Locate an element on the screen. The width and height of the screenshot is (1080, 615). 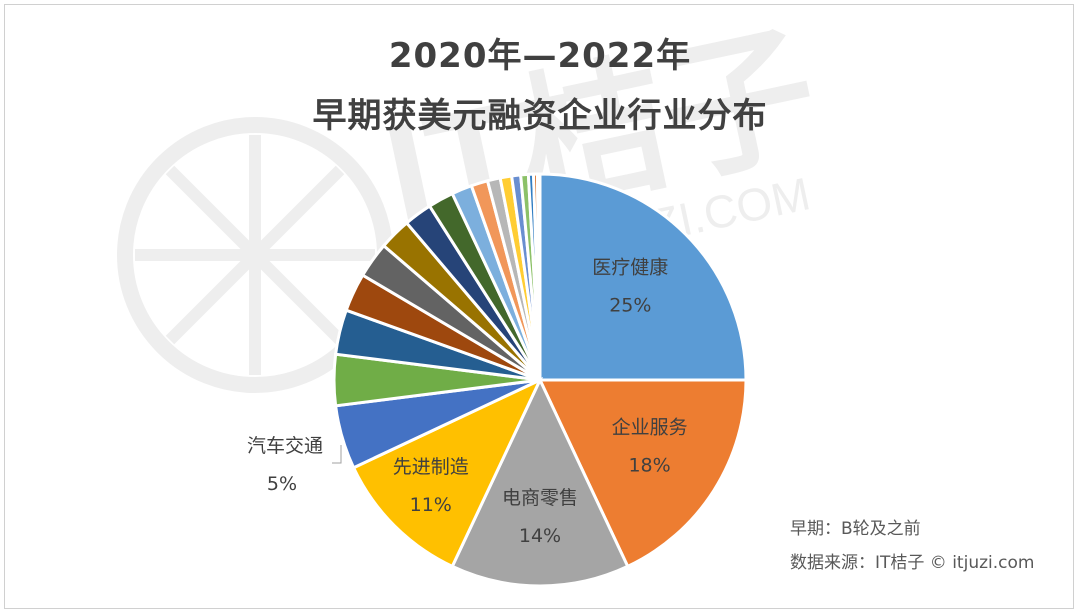
stage-note: 早期：B轮及之前 is located at coordinates (855, 529).